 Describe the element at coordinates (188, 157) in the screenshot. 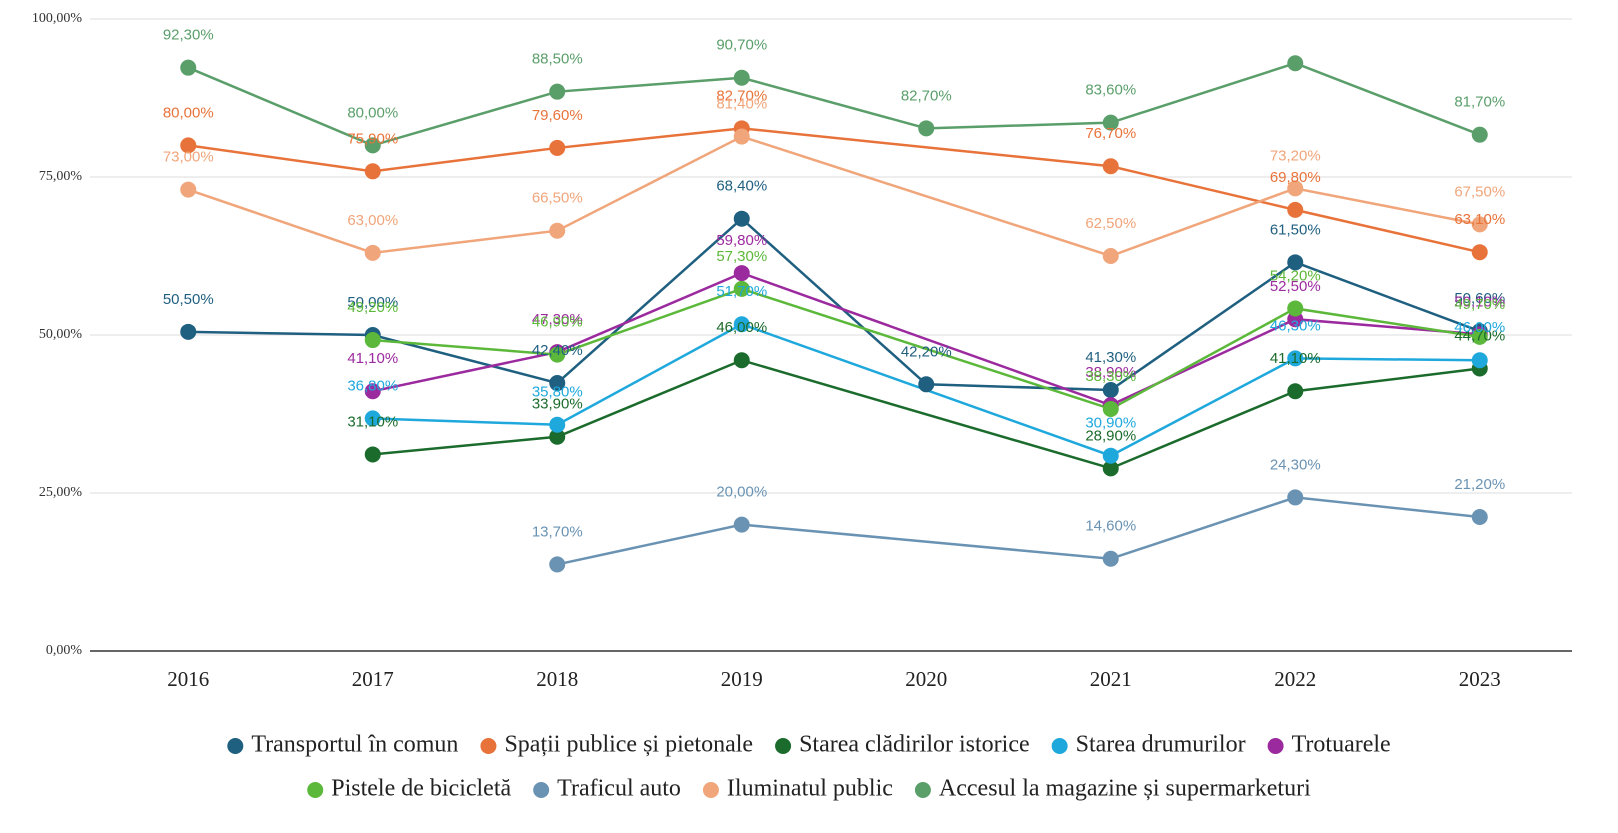

I see `data-label: 73,00%` at that location.